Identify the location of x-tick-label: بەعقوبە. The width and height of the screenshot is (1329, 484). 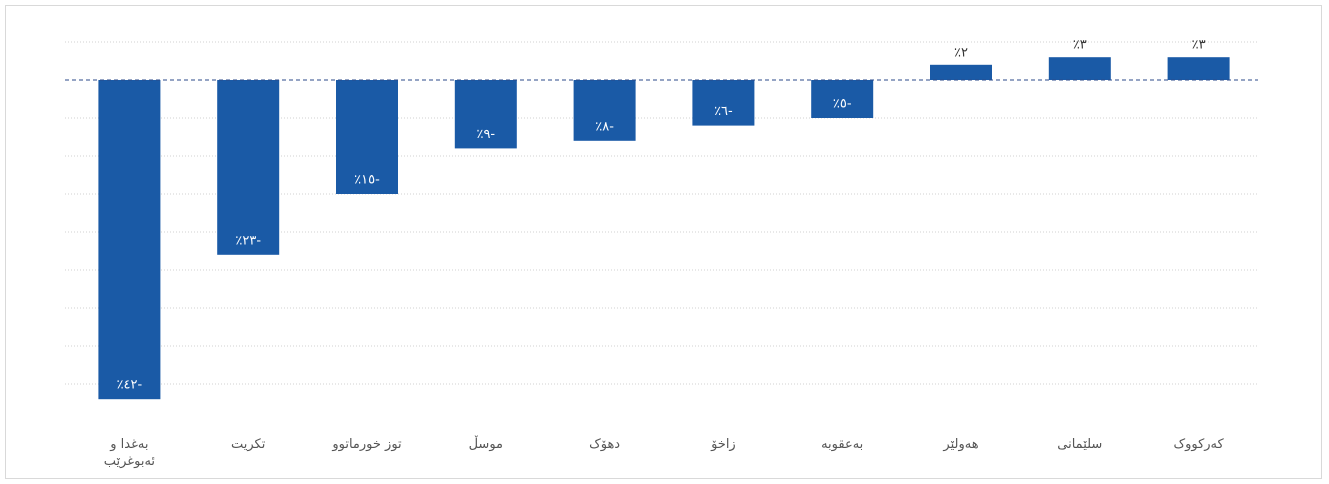
(842, 444).